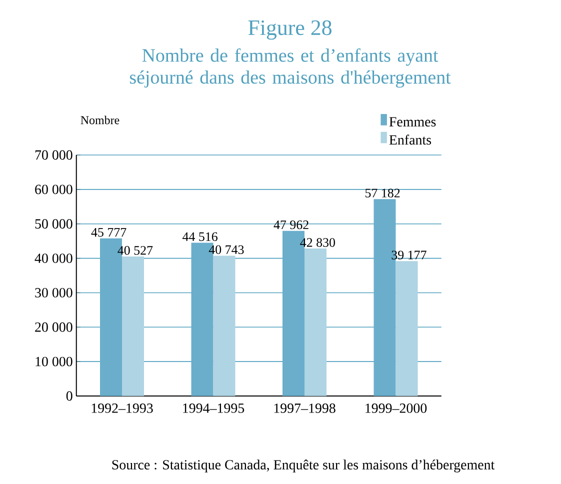 The image size is (561, 484). Describe the element at coordinates (290, 68) in the screenshot. I see `chart-subtitle: Nombre de femmes et d’enfants ayant séjourné dans des maisons d'hébergement` at that location.